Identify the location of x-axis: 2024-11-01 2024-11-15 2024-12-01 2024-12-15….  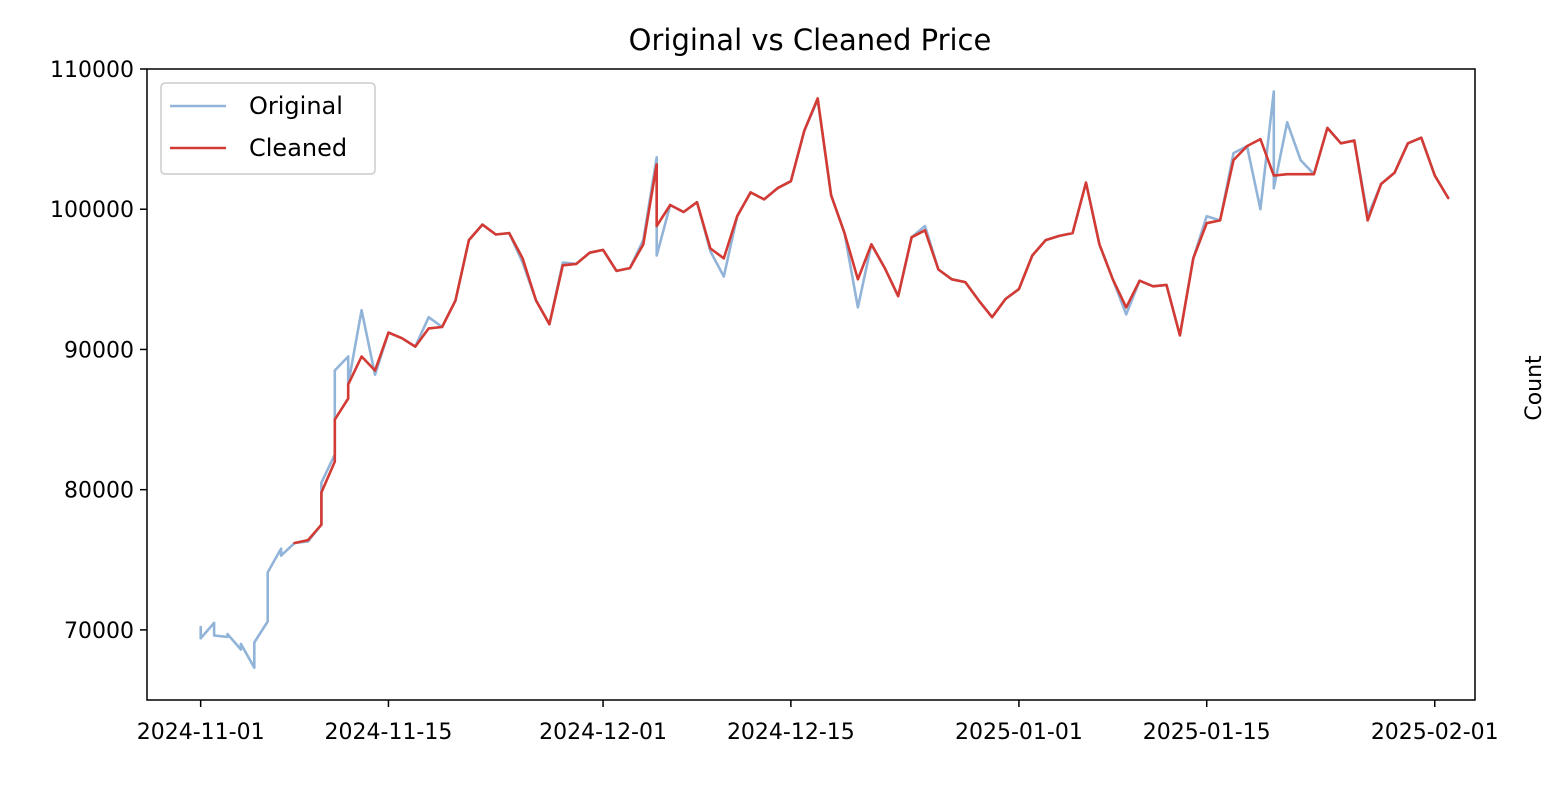
(818, 722).